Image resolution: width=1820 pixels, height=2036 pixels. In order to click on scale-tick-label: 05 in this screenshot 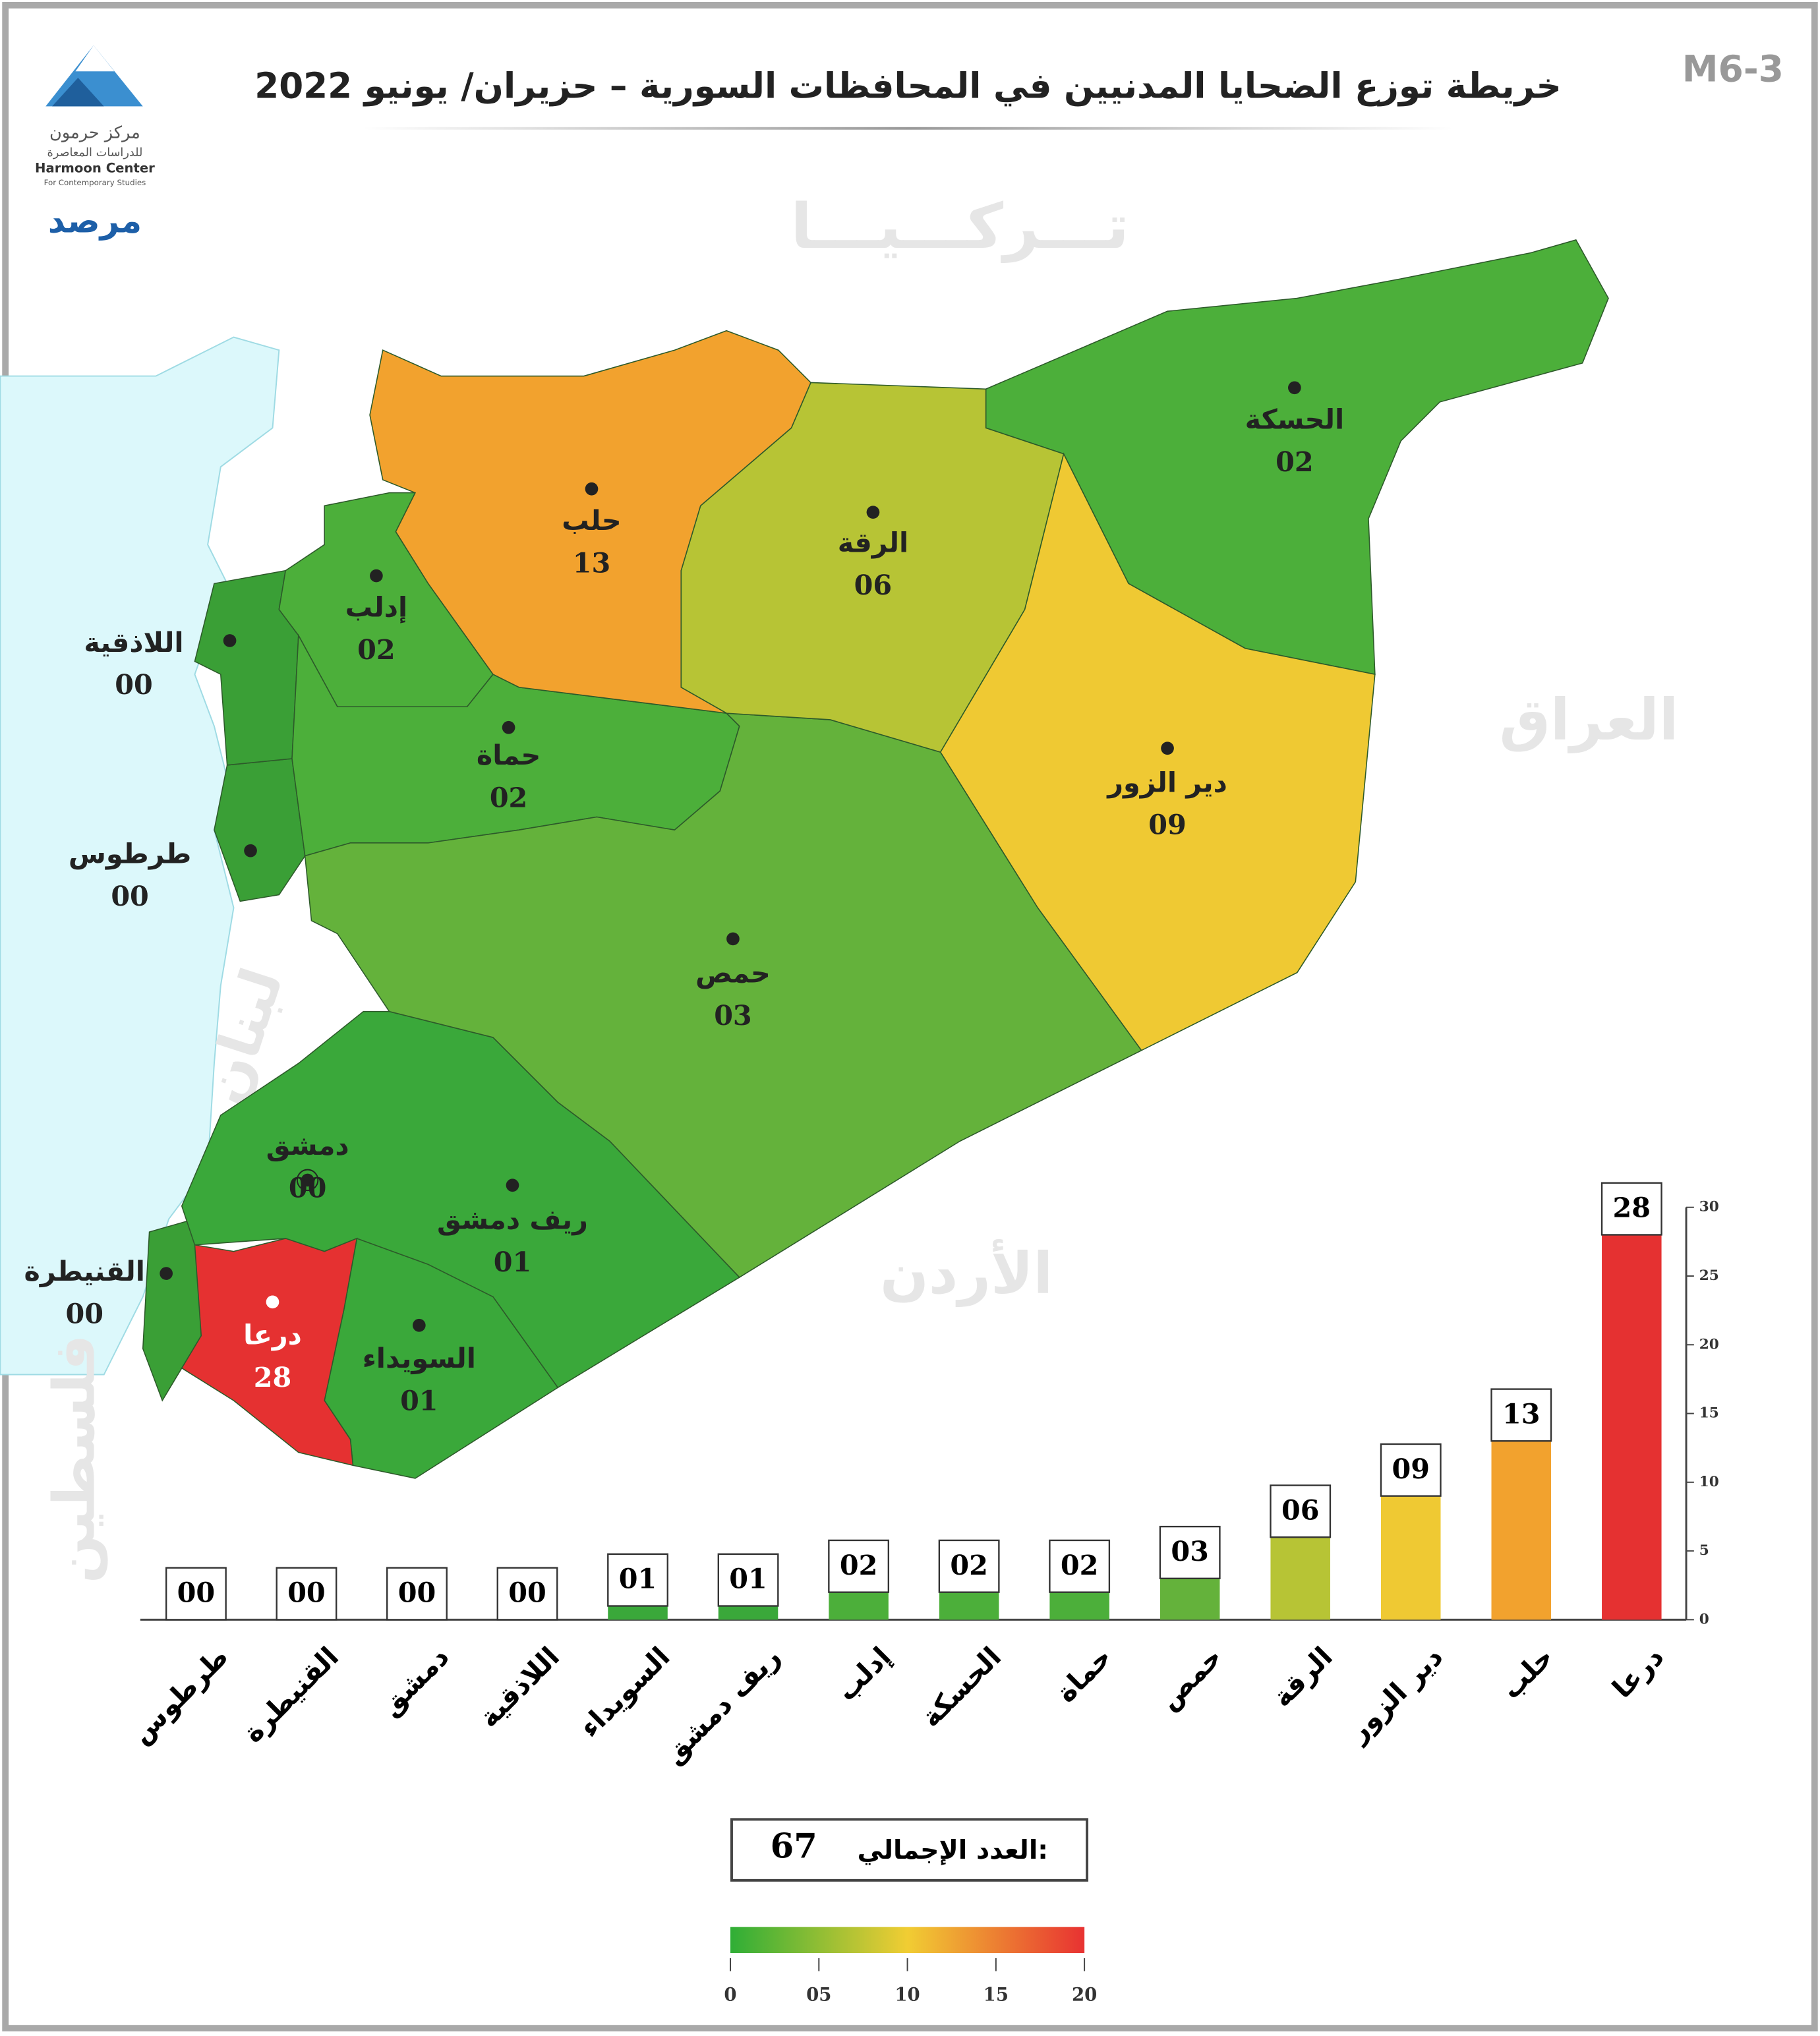, I will do `click(818, 1994)`.